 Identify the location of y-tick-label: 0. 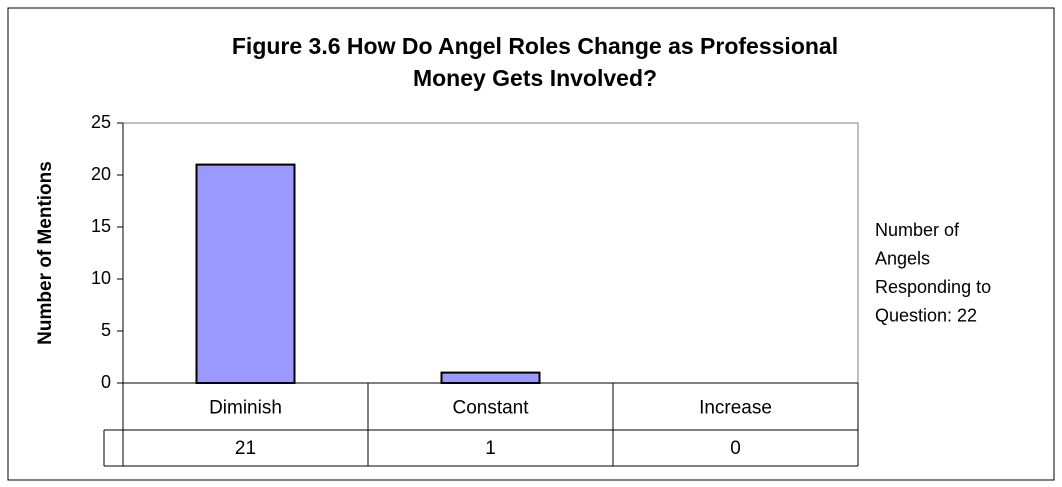
(106, 382).